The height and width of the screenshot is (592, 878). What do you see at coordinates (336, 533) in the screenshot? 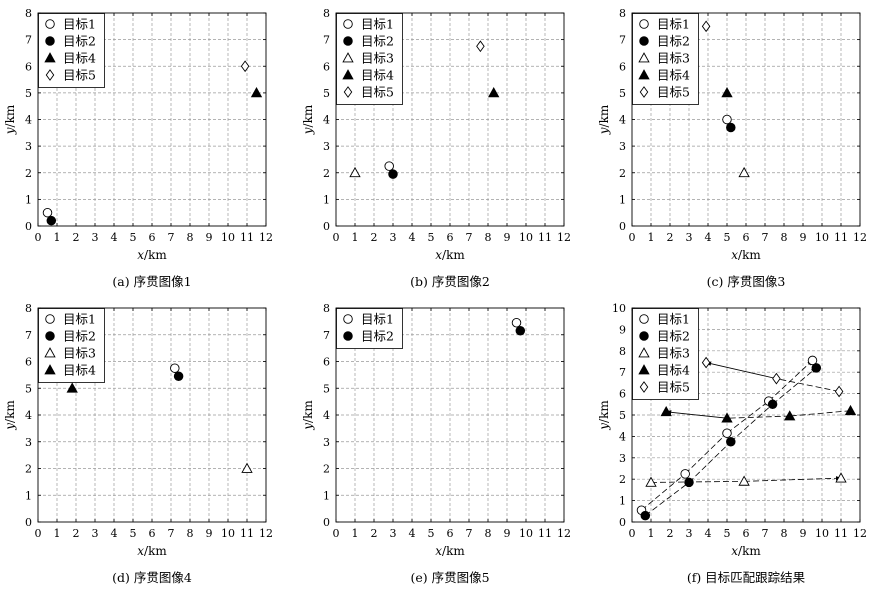
I see `x-tick-label: 0` at bounding box center [336, 533].